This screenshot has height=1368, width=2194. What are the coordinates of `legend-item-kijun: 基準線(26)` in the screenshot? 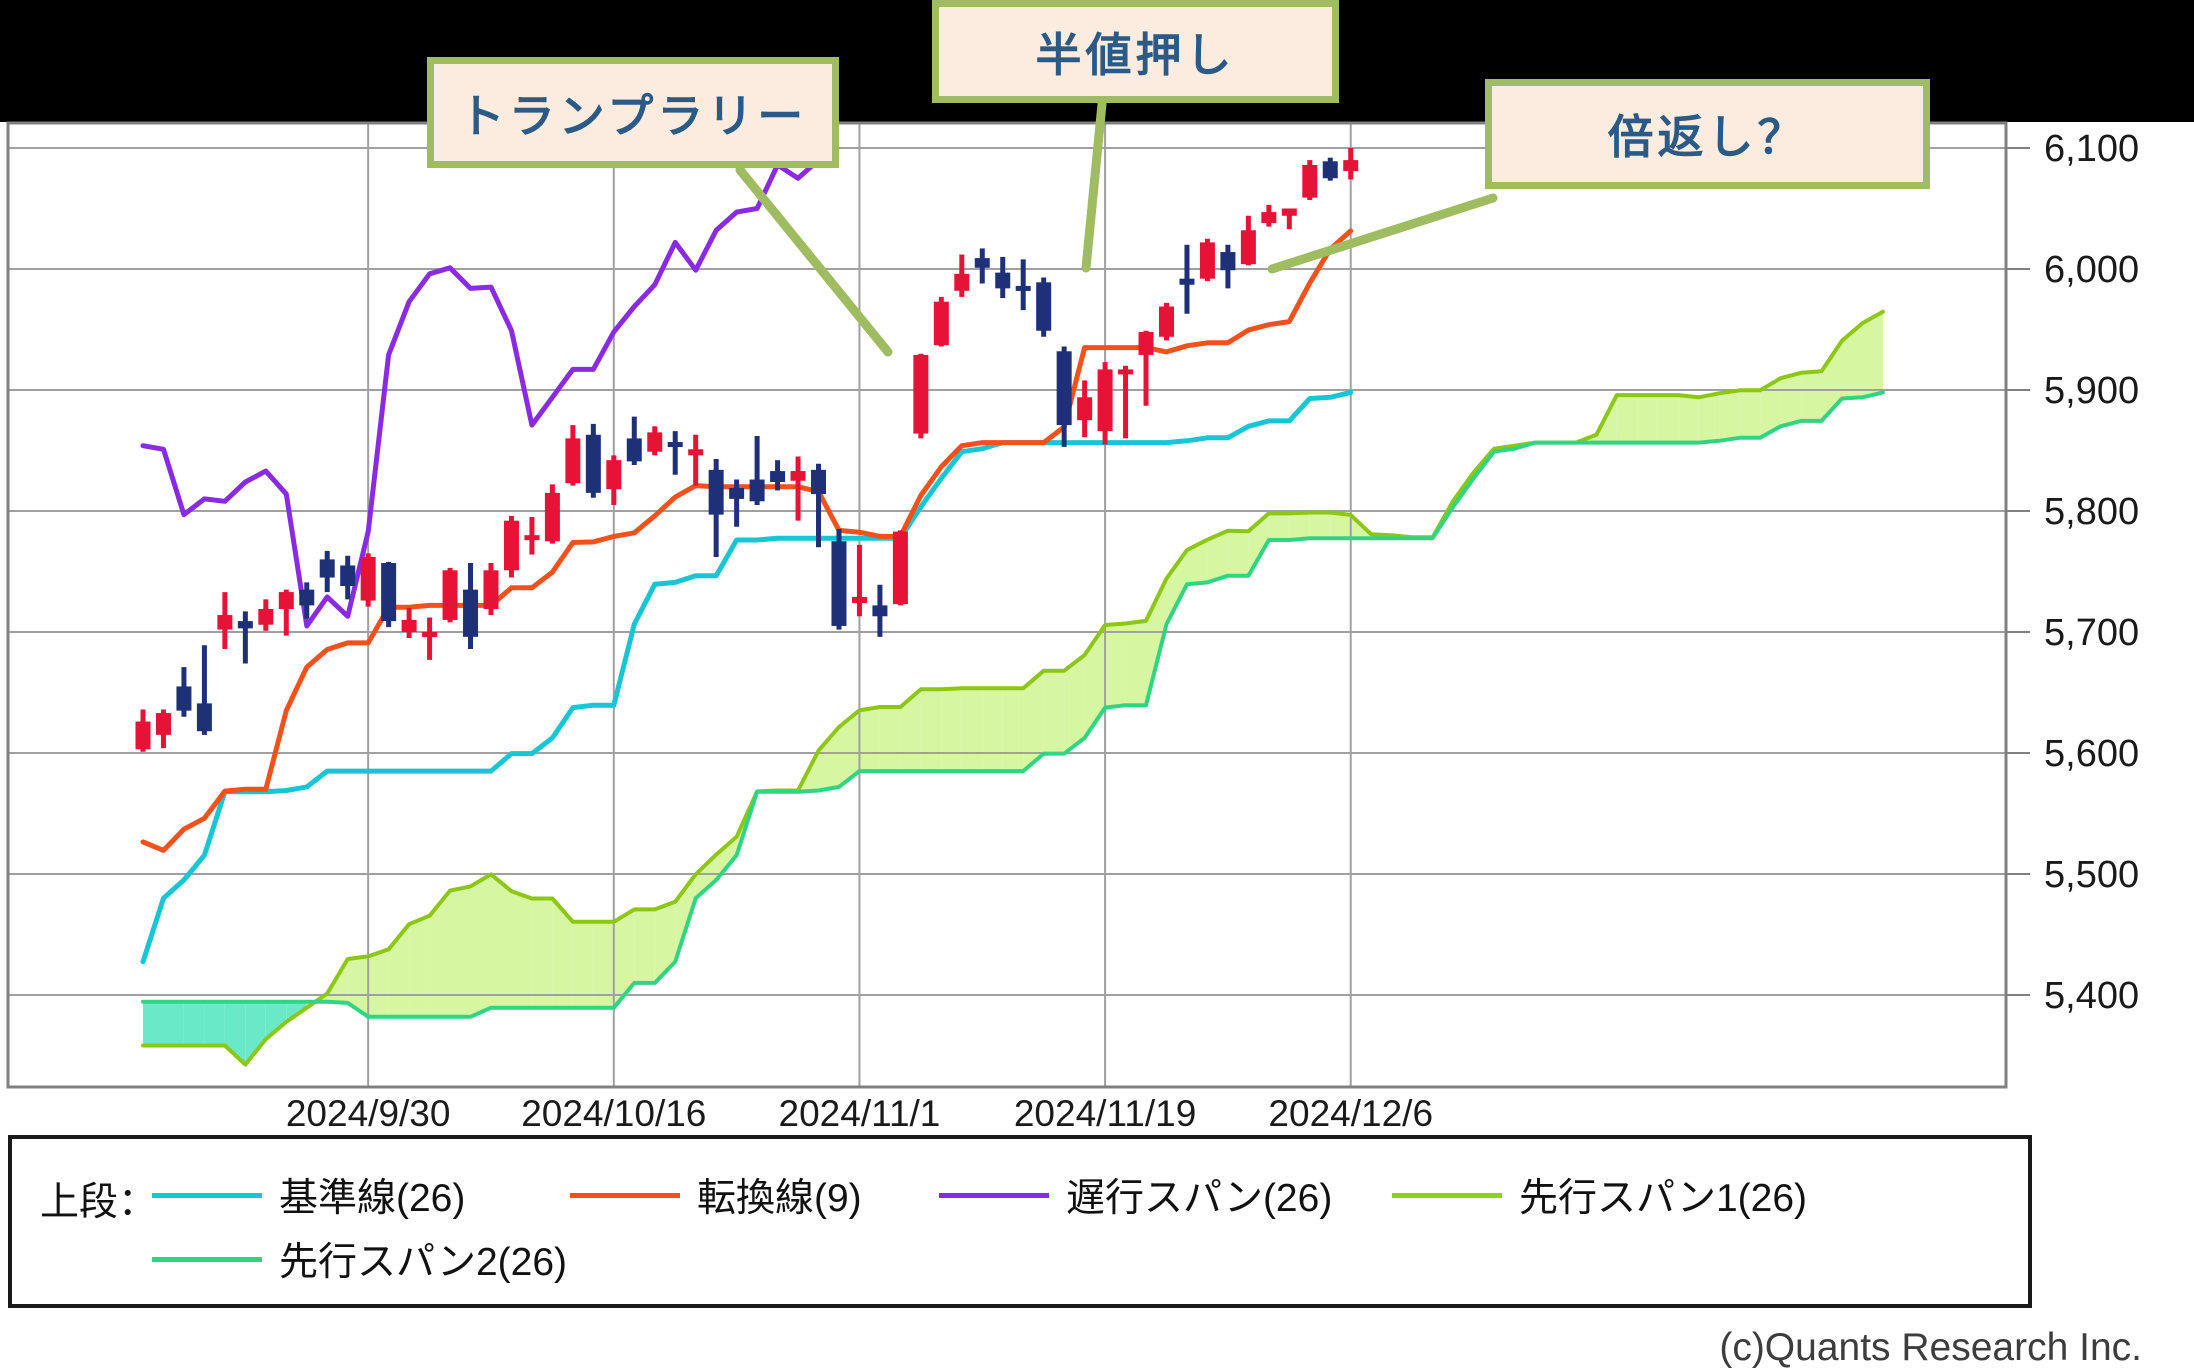 It's located at (308, 1195).